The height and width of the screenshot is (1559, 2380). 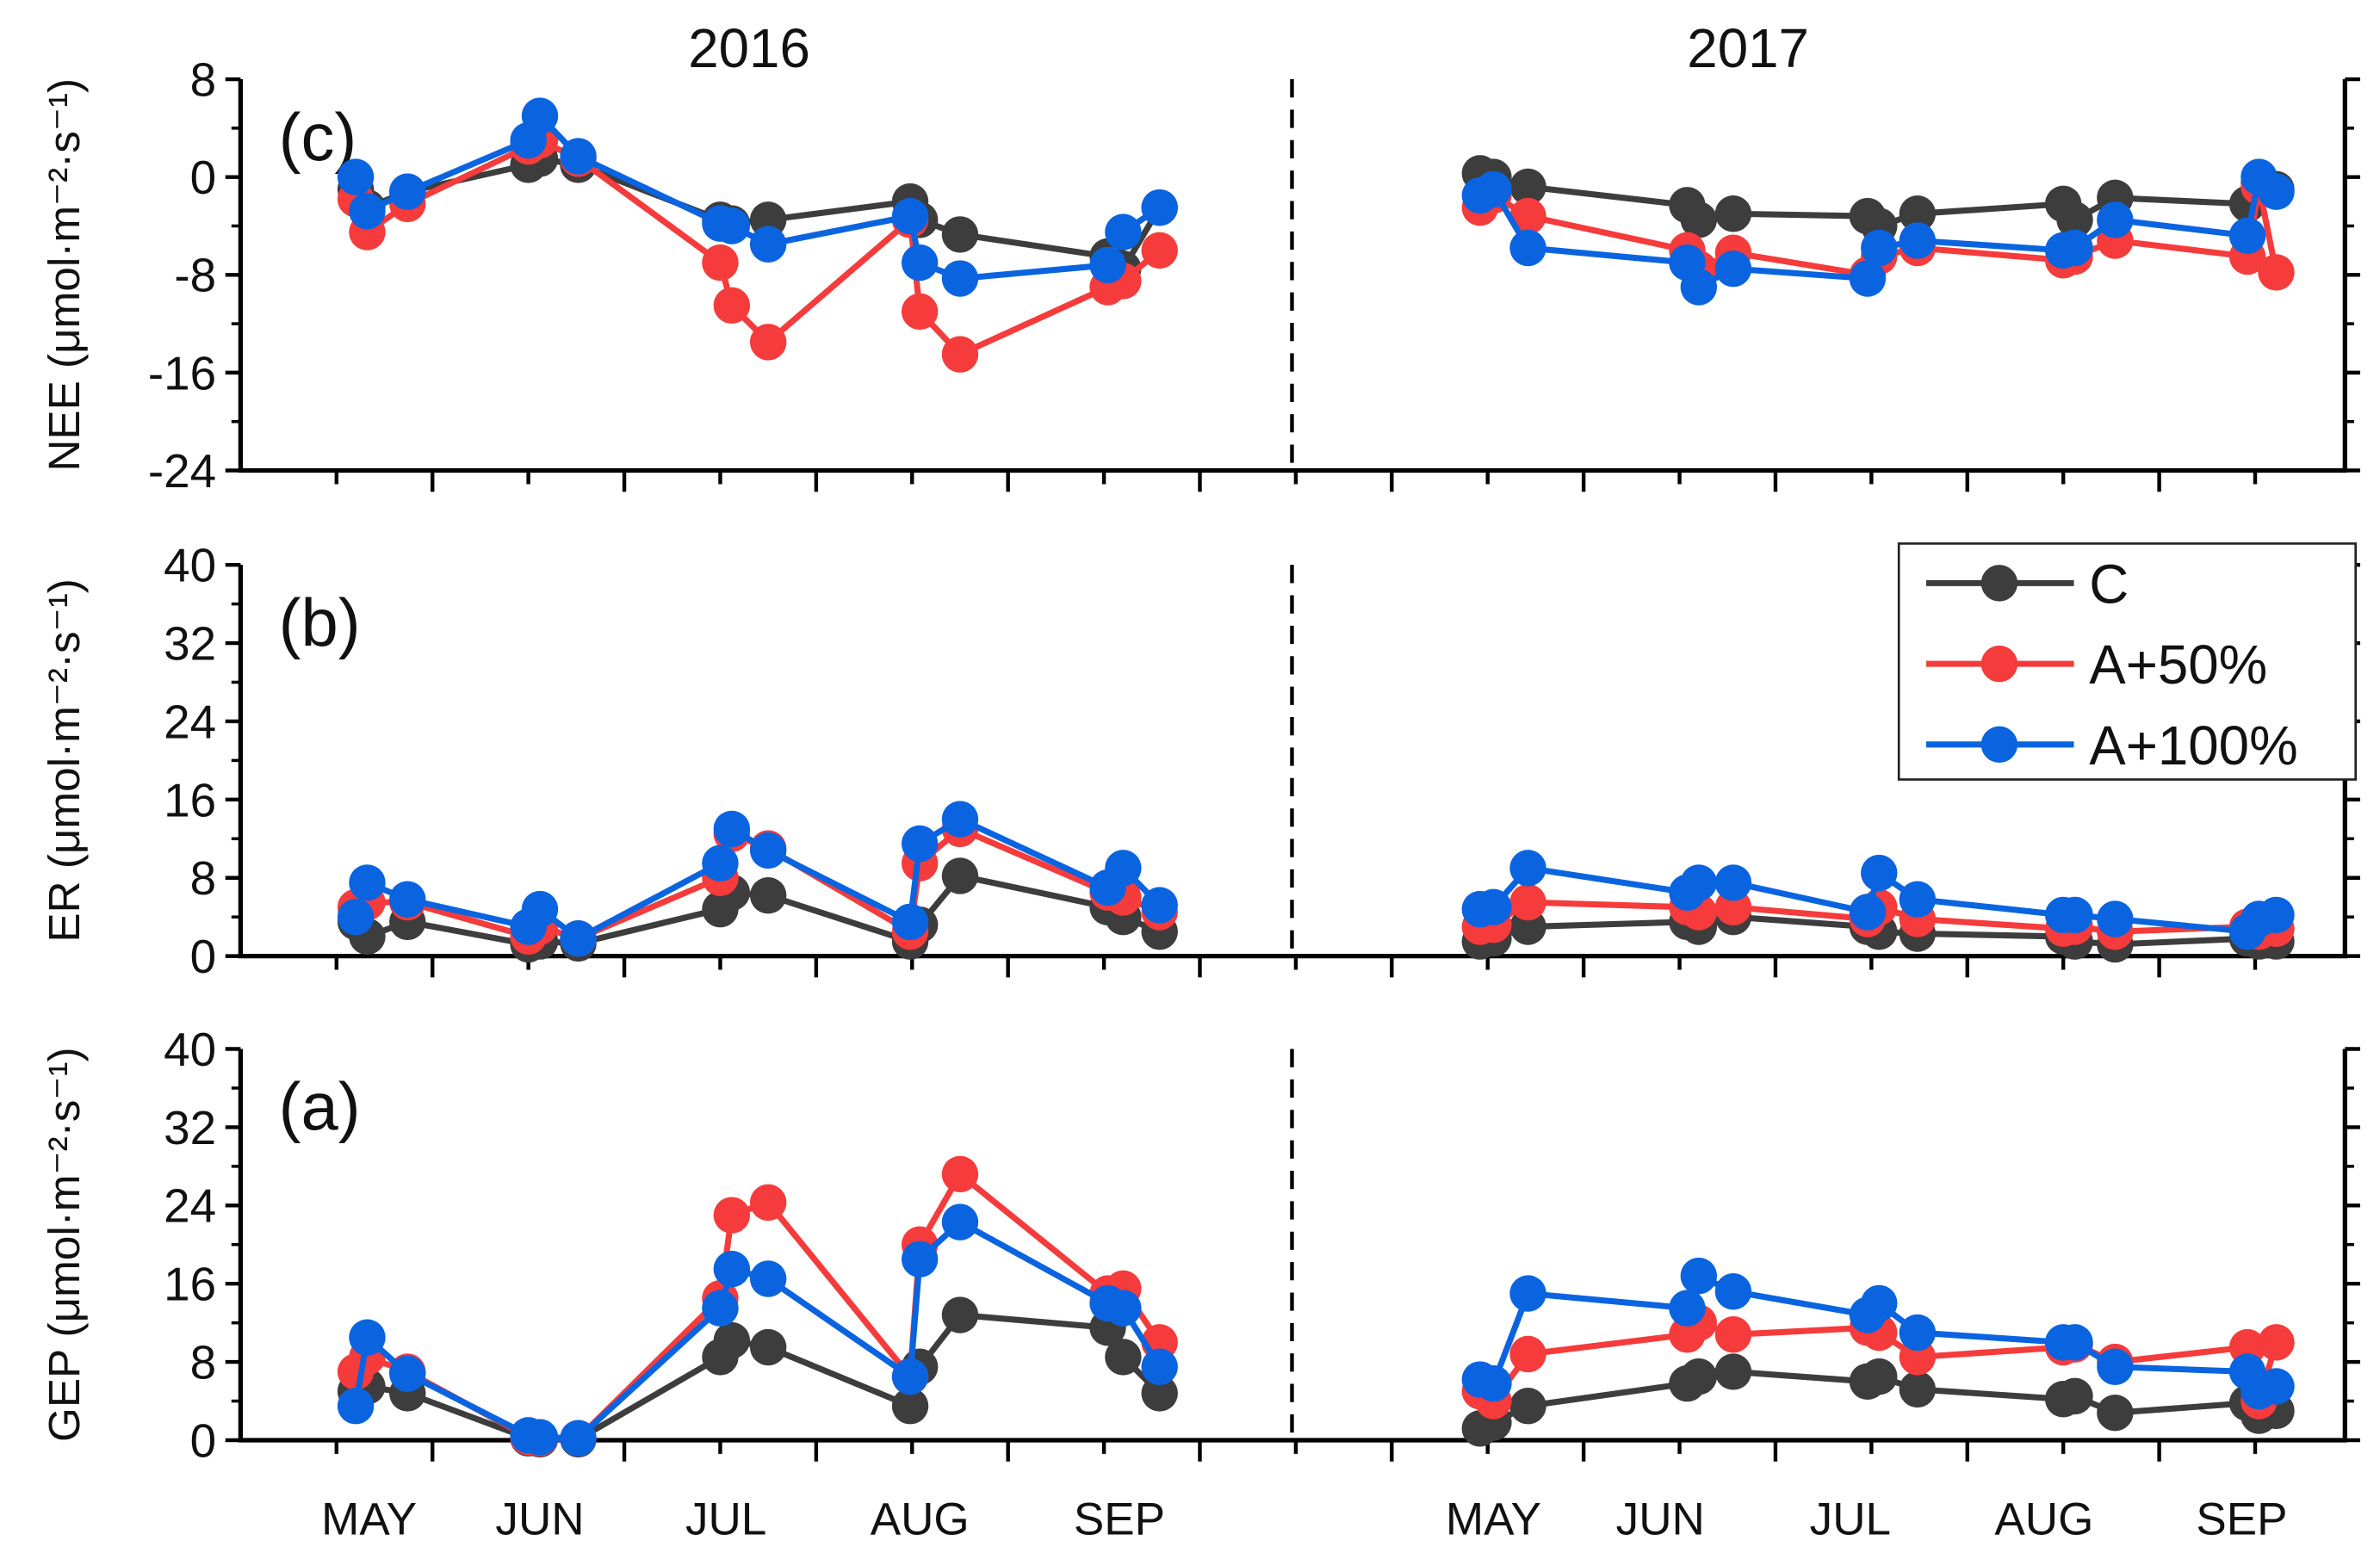 What do you see at coordinates (1316, 214) in the screenshot?
I see `series-C` at bounding box center [1316, 214].